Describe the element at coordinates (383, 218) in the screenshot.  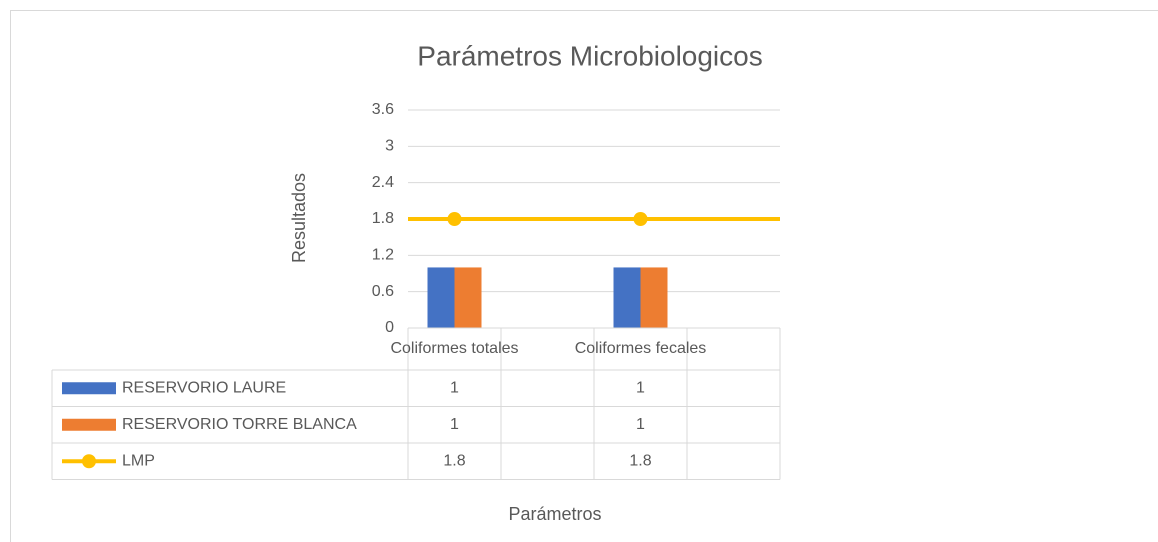
I see `y-tick-label: 1.8` at that location.